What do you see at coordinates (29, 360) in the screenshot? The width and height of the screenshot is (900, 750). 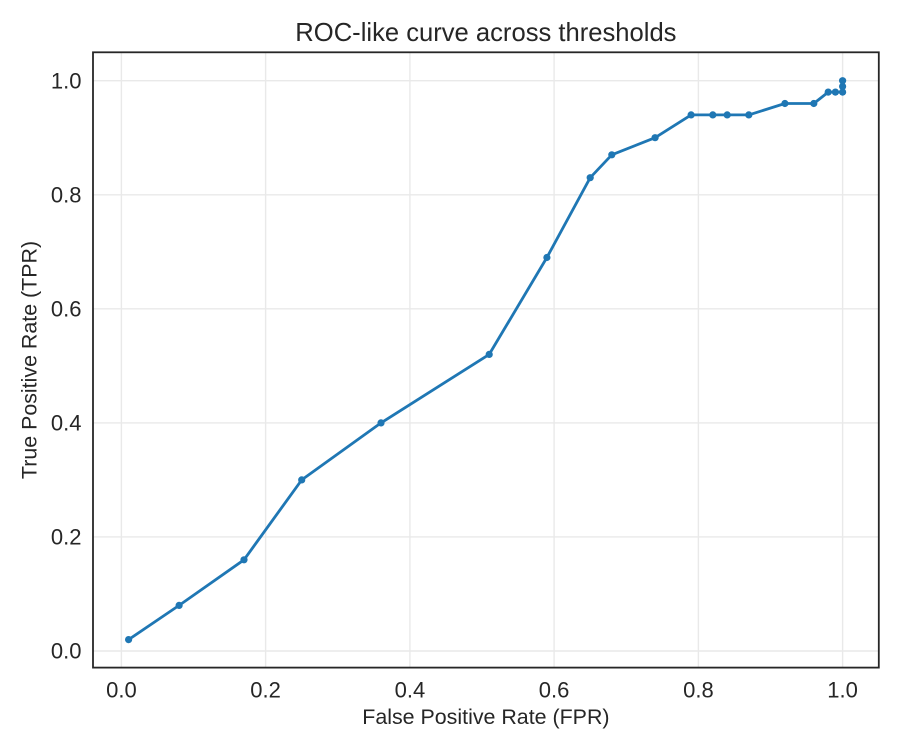 I see `svg-text: True Positive Rate (TPR)` at bounding box center [29, 360].